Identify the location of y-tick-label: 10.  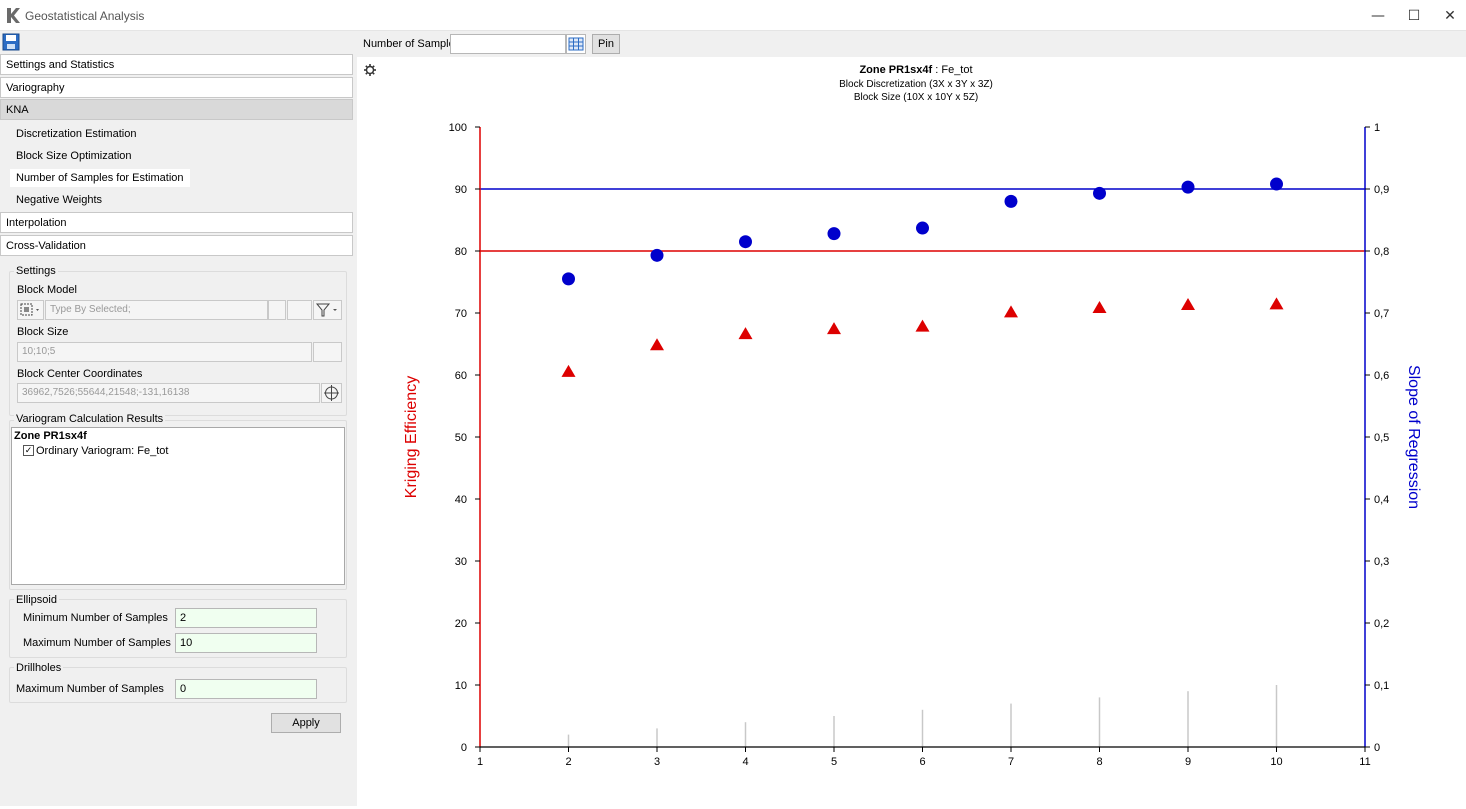
(461, 686).